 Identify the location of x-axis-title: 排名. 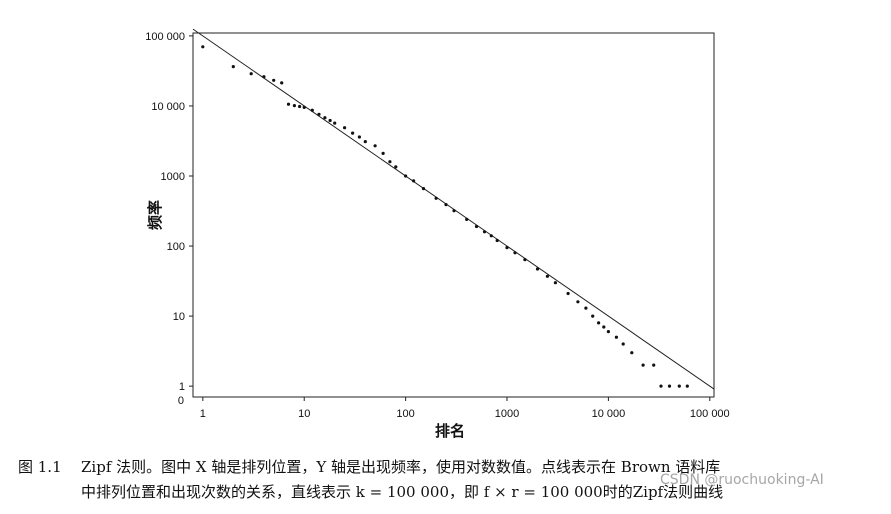
(450, 431).